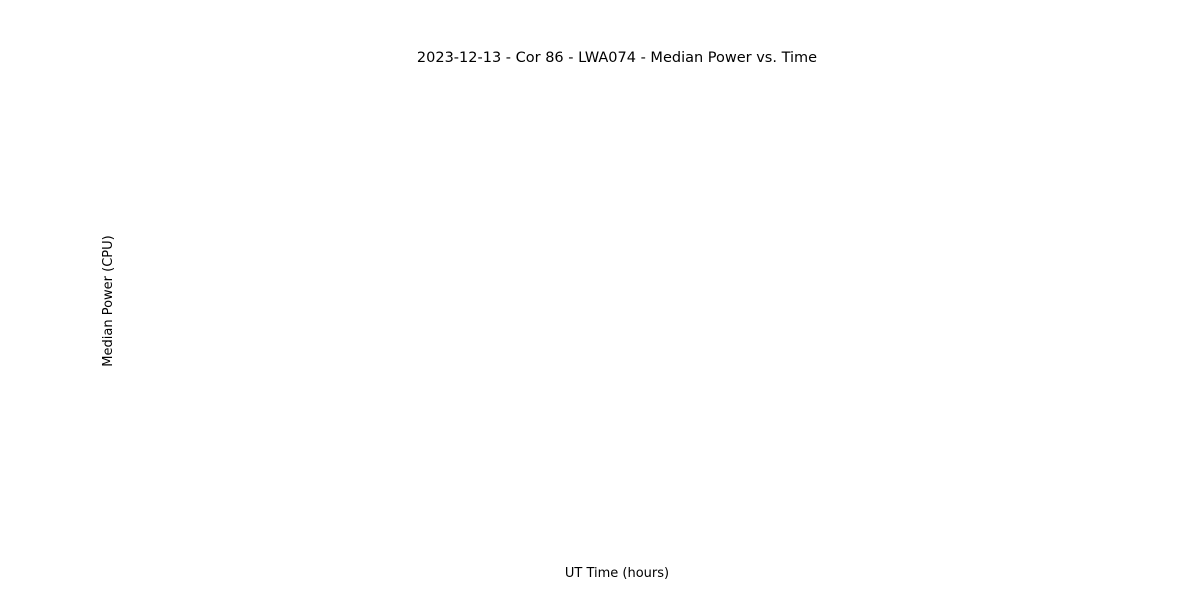 The image size is (1200, 600). What do you see at coordinates (617, 573) in the screenshot?
I see `x-axis-label: UT Time (hours)` at bounding box center [617, 573].